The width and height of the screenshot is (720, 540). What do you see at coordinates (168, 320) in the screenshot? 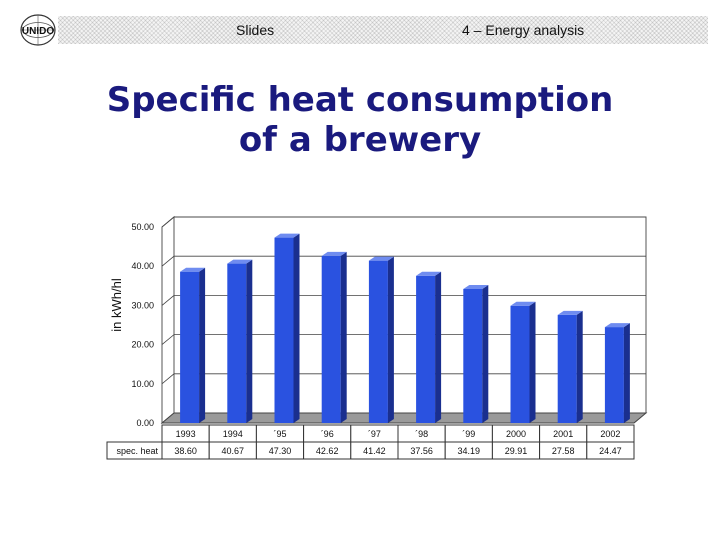
I see `plot-side-wall` at bounding box center [168, 320].